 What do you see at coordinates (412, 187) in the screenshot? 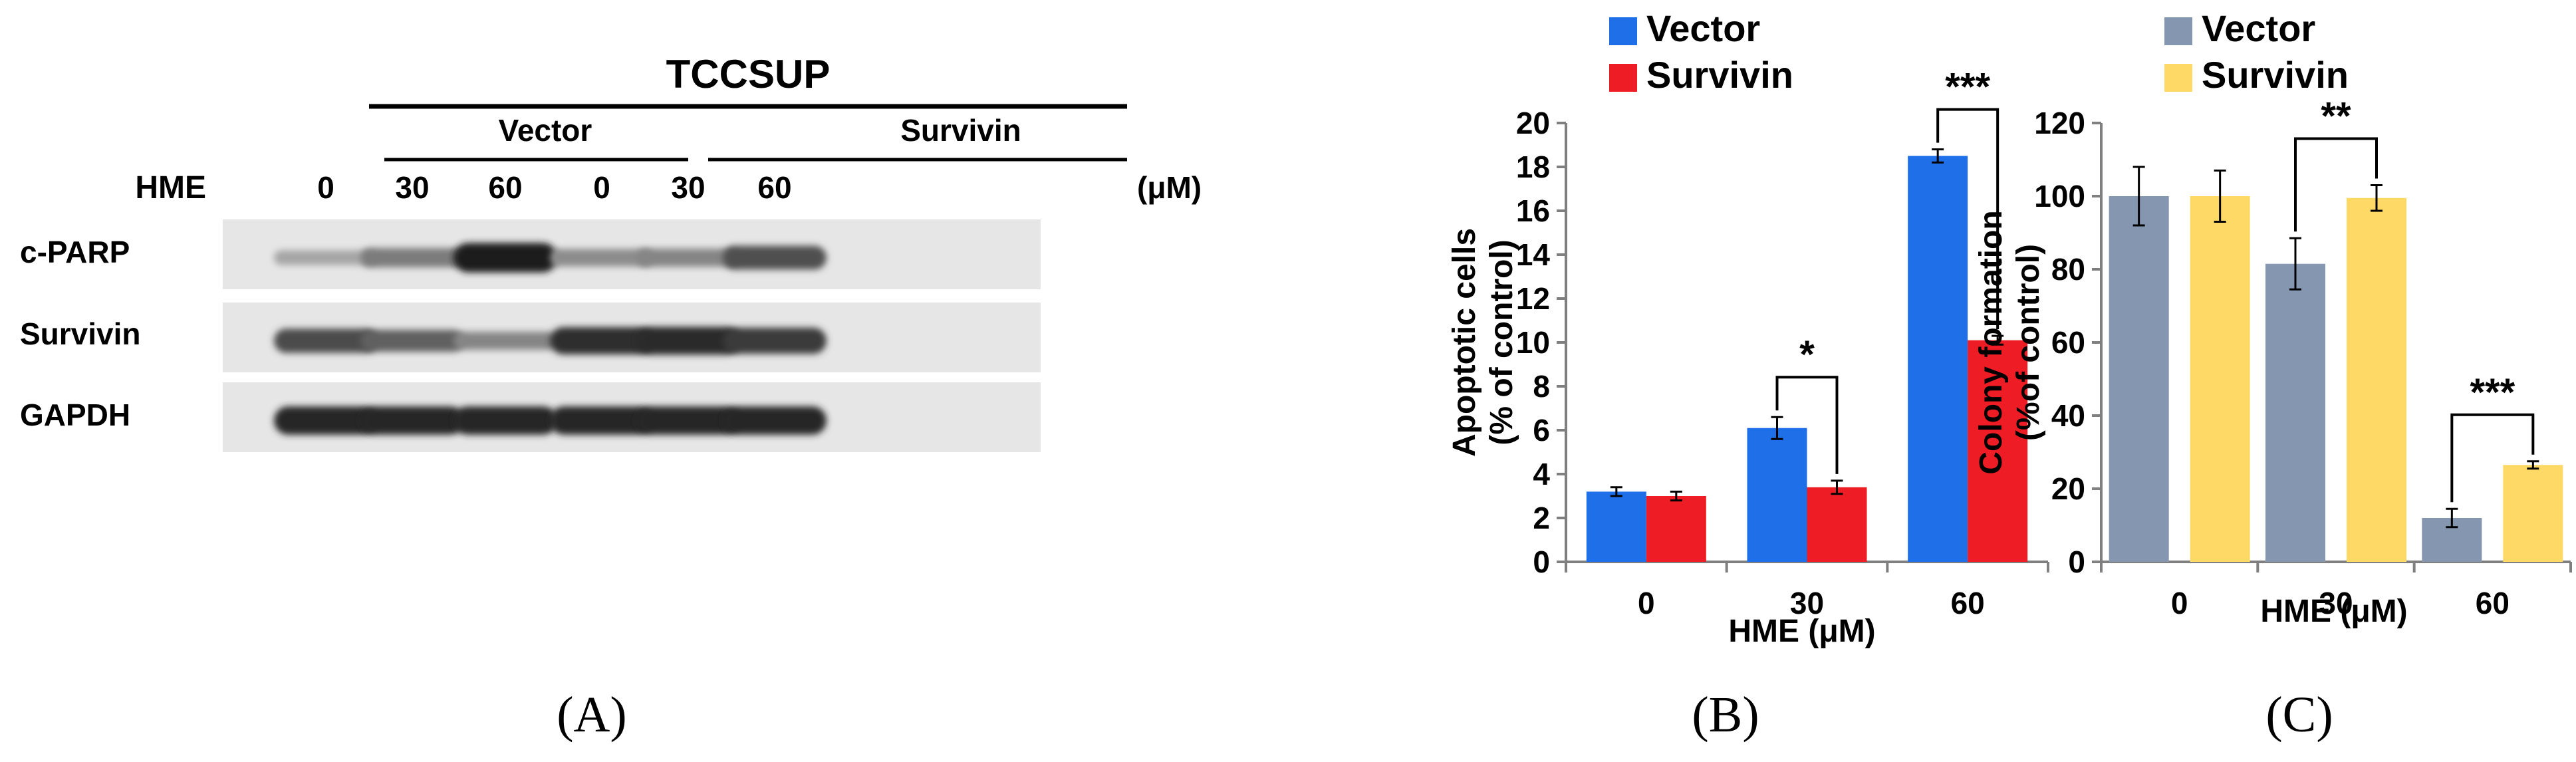
I see `blot-dose-1: 30` at bounding box center [412, 187].